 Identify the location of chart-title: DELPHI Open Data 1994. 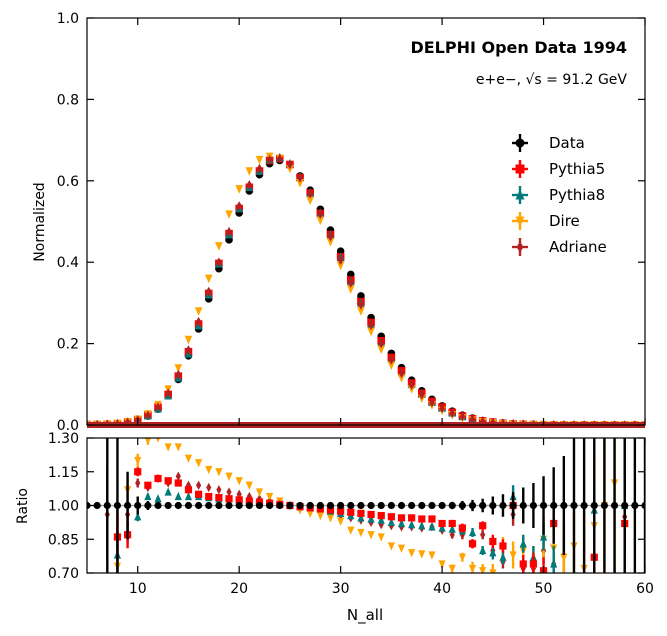
(518, 47).